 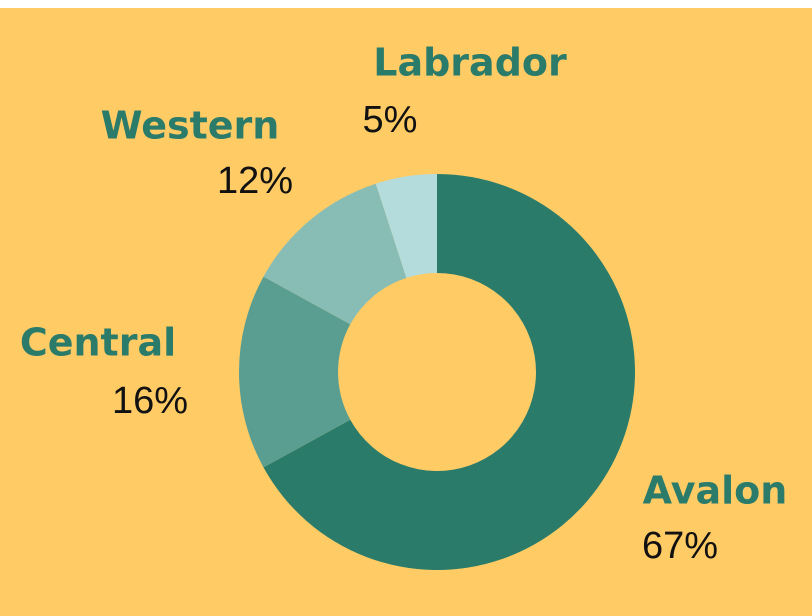 What do you see at coordinates (190, 126) in the screenshot?
I see `slice-label: Western` at bounding box center [190, 126].